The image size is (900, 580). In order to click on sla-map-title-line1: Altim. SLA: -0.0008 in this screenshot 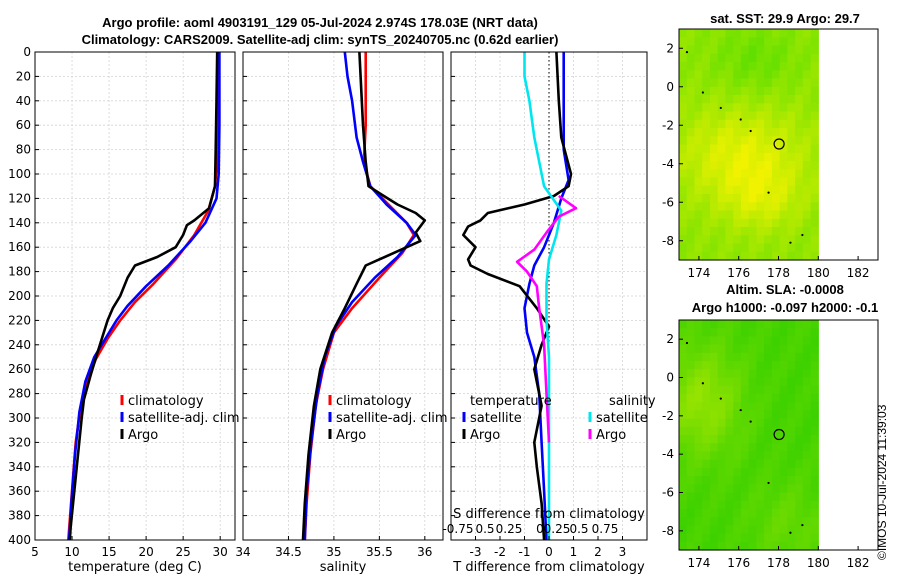, I will do `click(785, 289)`.